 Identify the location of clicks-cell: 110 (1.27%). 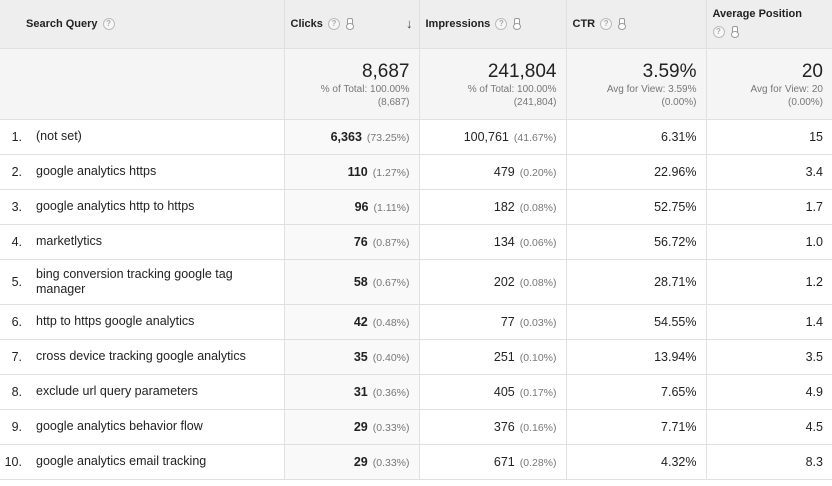
(352, 172).